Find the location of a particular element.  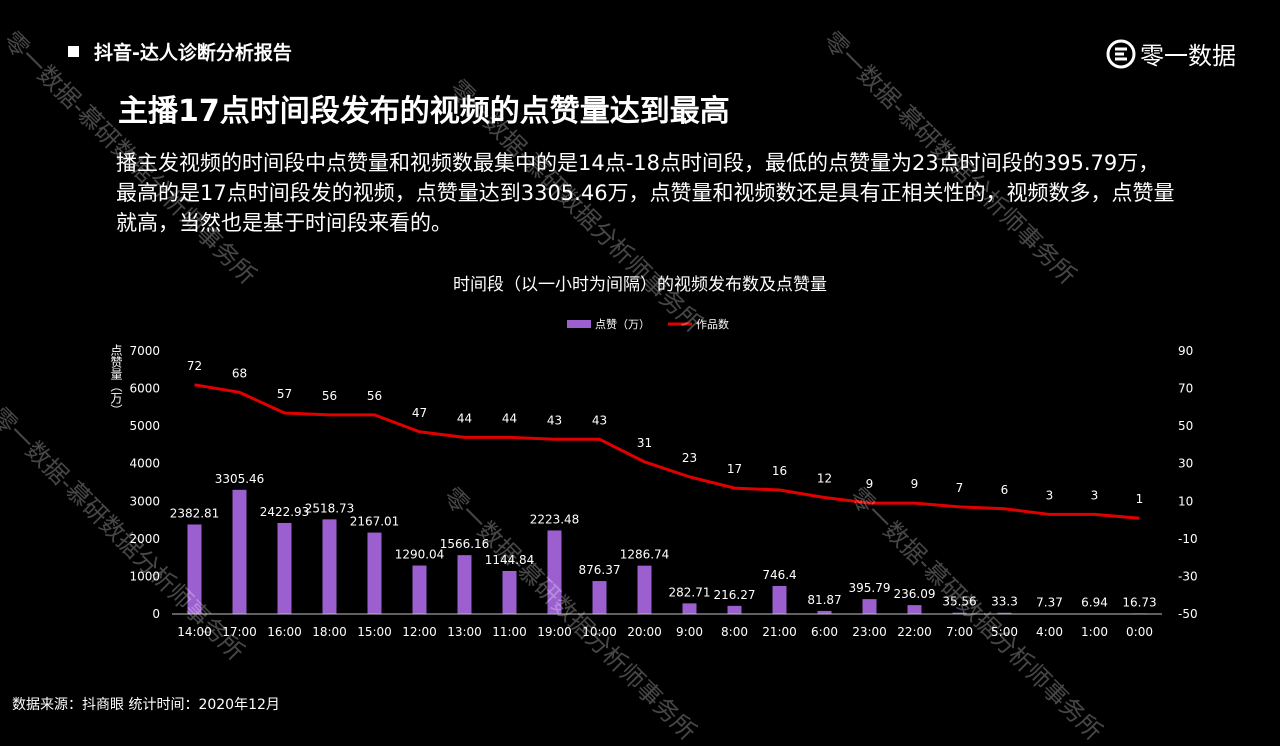

x-tick-label: 14:00 is located at coordinates (194, 632).